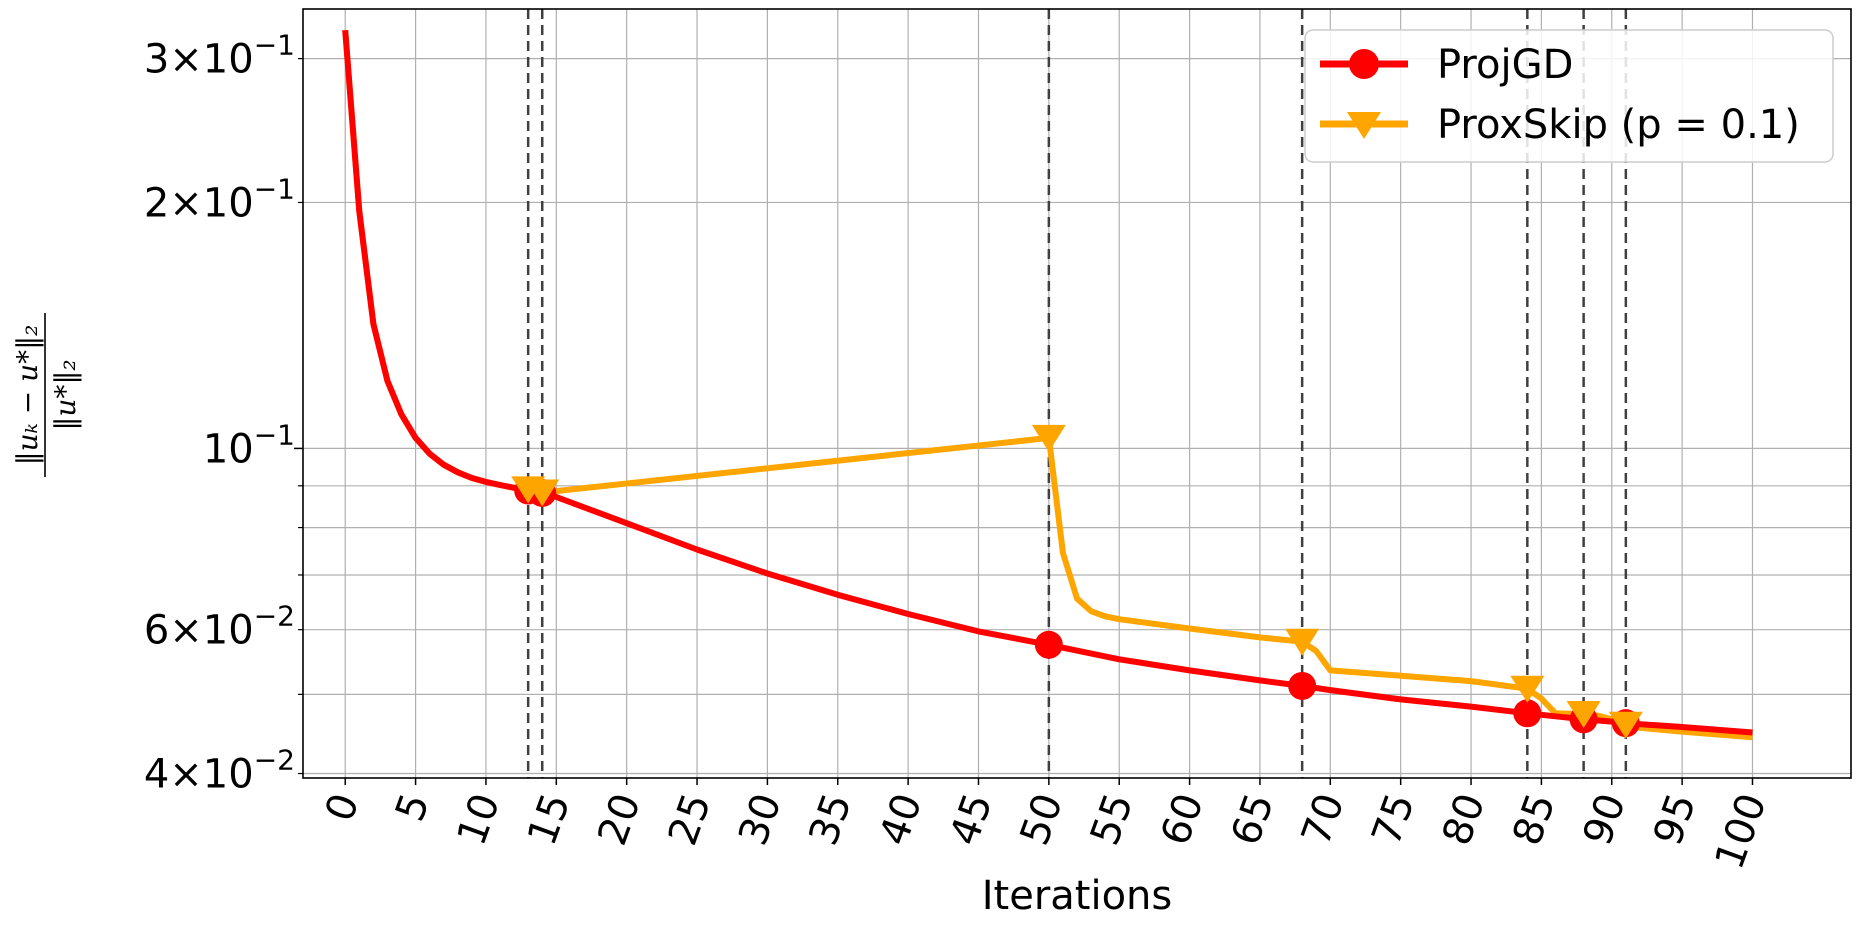  I want to click on x-tick-label: 80, so click(1464, 820).